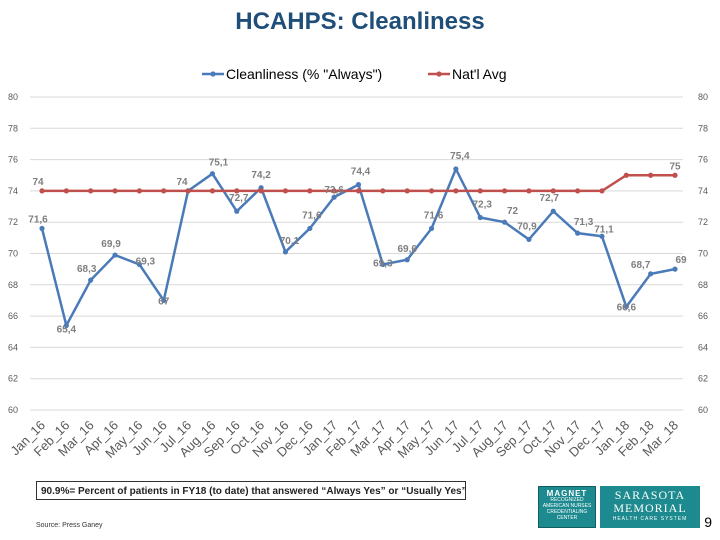 This screenshot has height=540, width=720. What do you see at coordinates (219, 163) in the screenshot?
I see `data-label: 75,1` at bounding box center [219, 163].